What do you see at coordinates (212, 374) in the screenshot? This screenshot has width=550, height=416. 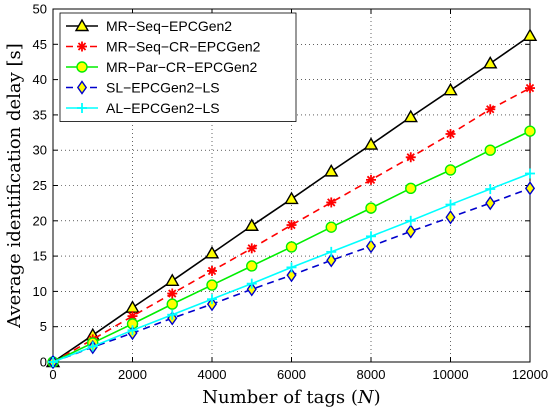 I see `x-tick-label: 4000` at bounding box center [212, 374].